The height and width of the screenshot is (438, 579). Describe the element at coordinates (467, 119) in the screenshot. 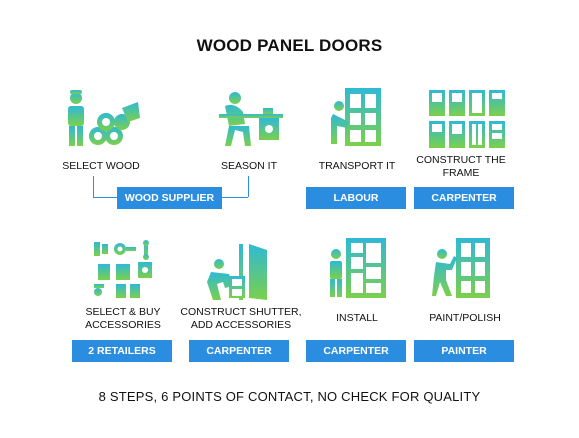

I see `door-frames-icon` at that location.